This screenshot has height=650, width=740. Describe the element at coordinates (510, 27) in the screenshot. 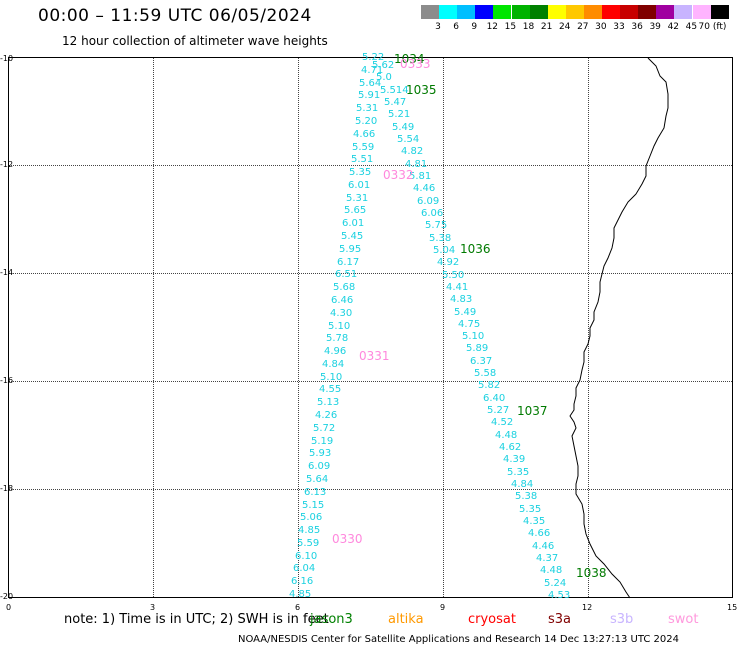

I see `legend-label: 15` at that location.